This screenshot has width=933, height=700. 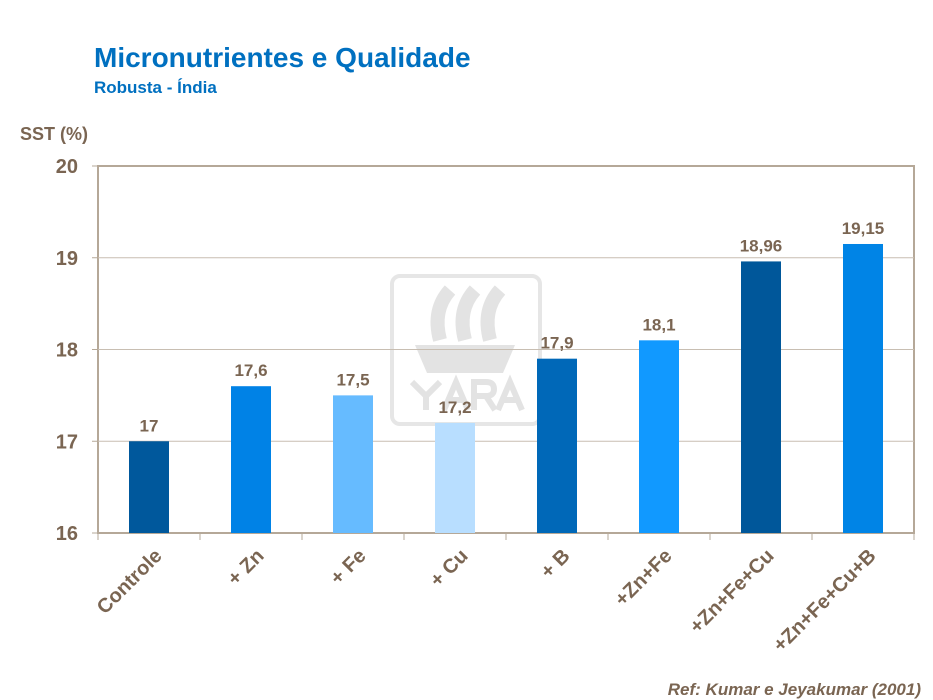 What do you see at coordinates (824, 600) in the screenshot?
I see `x-tick-label: +Zn+Fe+Cu+B` at bounding box center [824, 600].